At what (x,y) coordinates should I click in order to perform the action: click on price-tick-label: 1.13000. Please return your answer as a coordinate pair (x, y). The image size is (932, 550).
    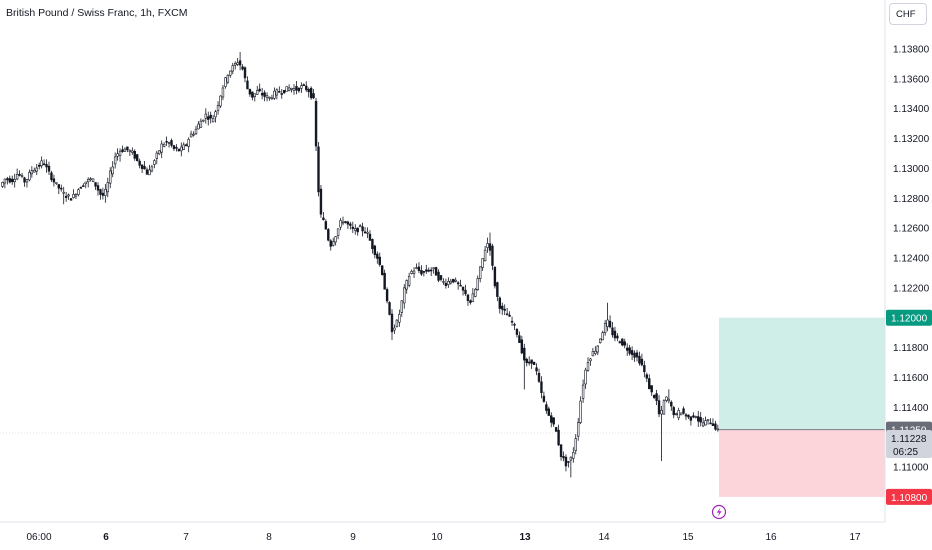
    Looking at the image, I should click on (911, 169).